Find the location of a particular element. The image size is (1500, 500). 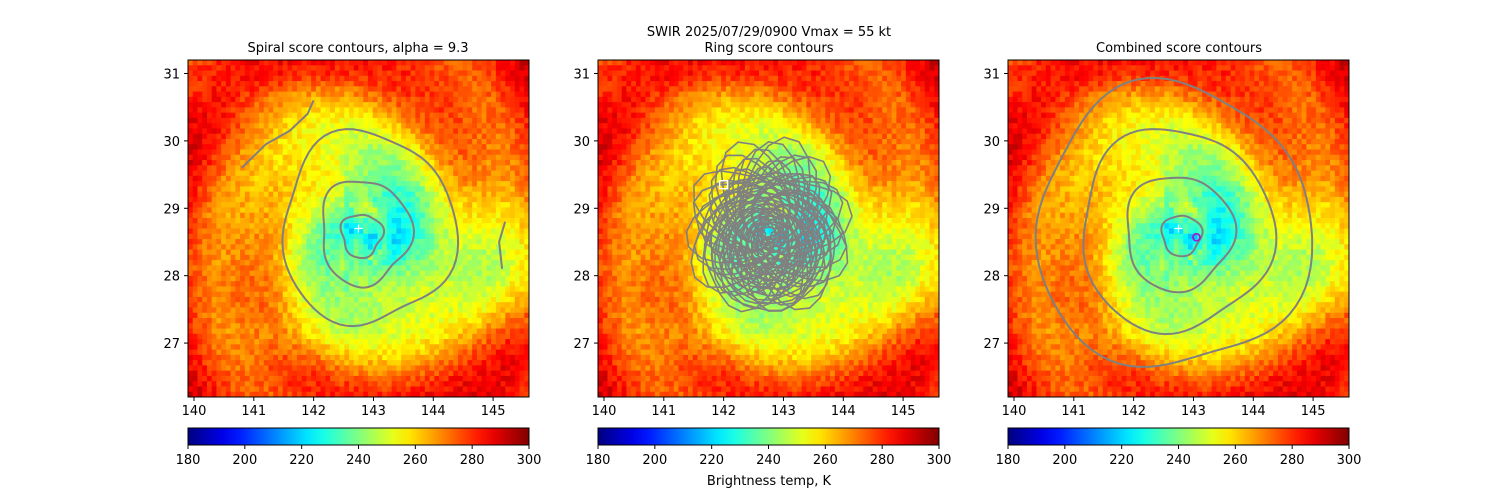

colorbar: 180 200 220 240 260 280 300 is located at coordinates (358, 447).